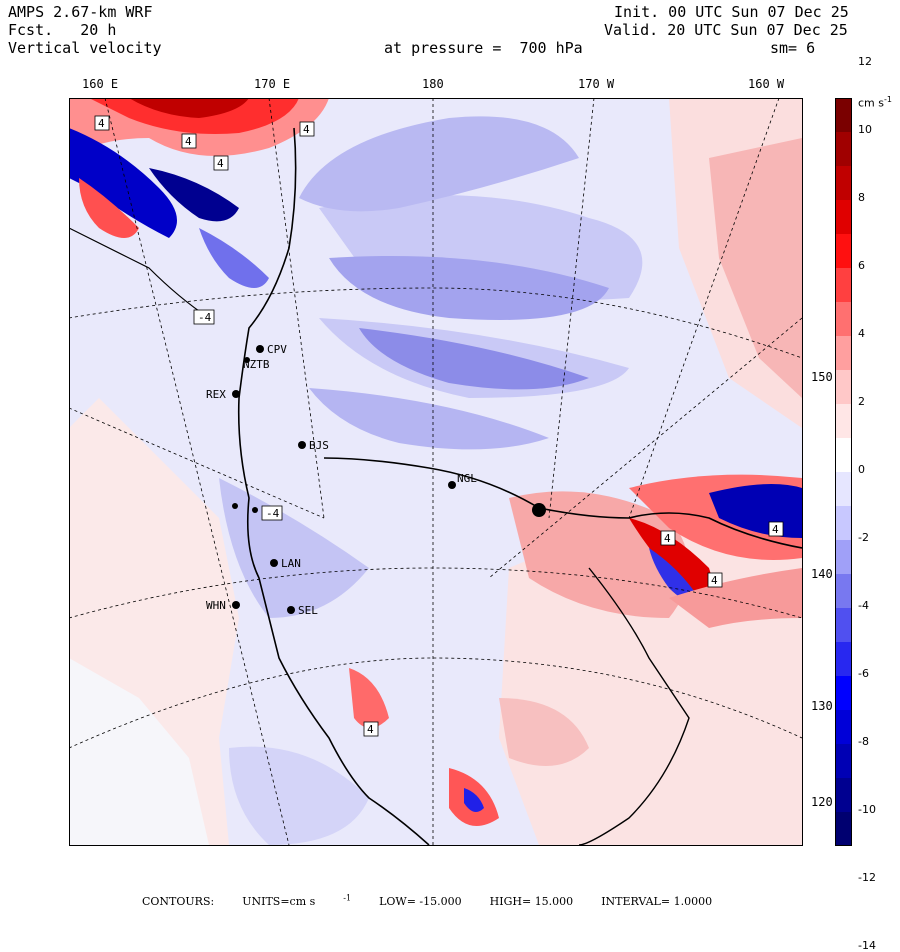 This screenshot has height=952, width=900. I want to click on footer-units-exp: -1, so click(347, 897).